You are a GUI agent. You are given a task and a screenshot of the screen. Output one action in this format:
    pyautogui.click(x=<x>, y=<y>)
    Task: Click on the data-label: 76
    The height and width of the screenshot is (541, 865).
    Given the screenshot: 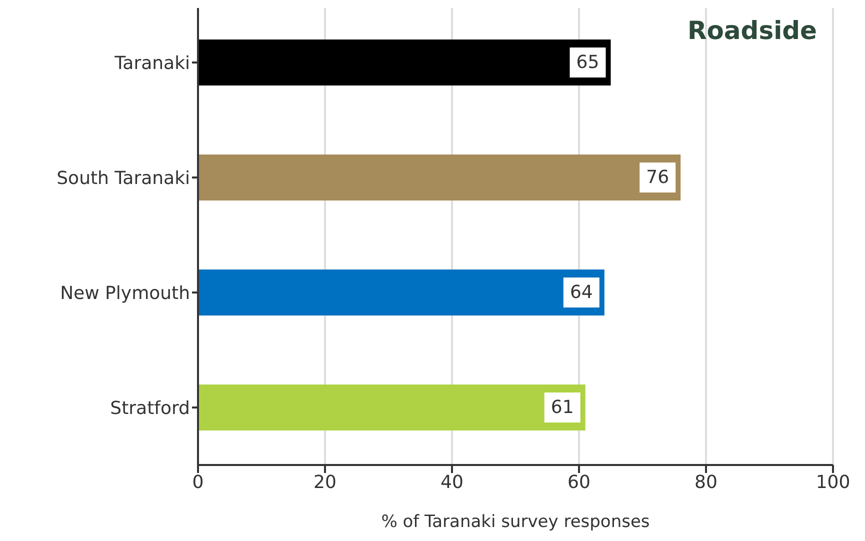 What is the action you would take?
    pyautogui.click(x=658, y=177)
    